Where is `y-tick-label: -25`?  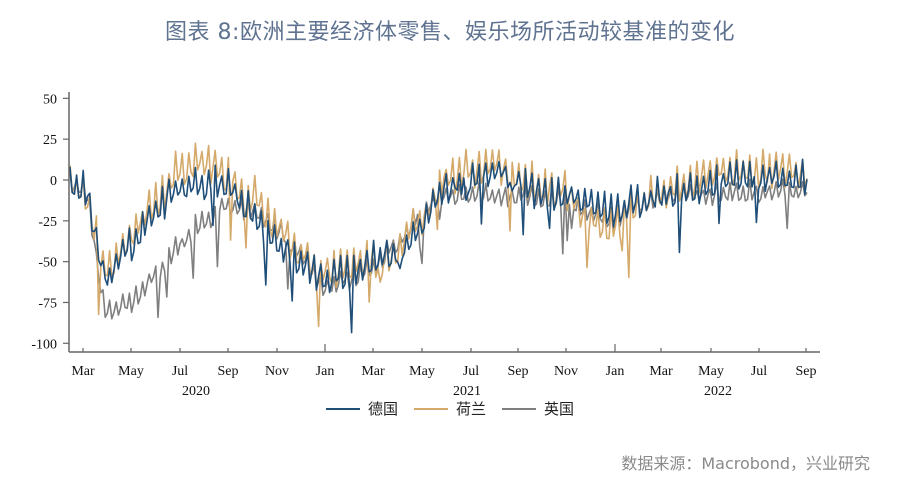 y-tick-label: -25 is located at coordinates (47, 222).